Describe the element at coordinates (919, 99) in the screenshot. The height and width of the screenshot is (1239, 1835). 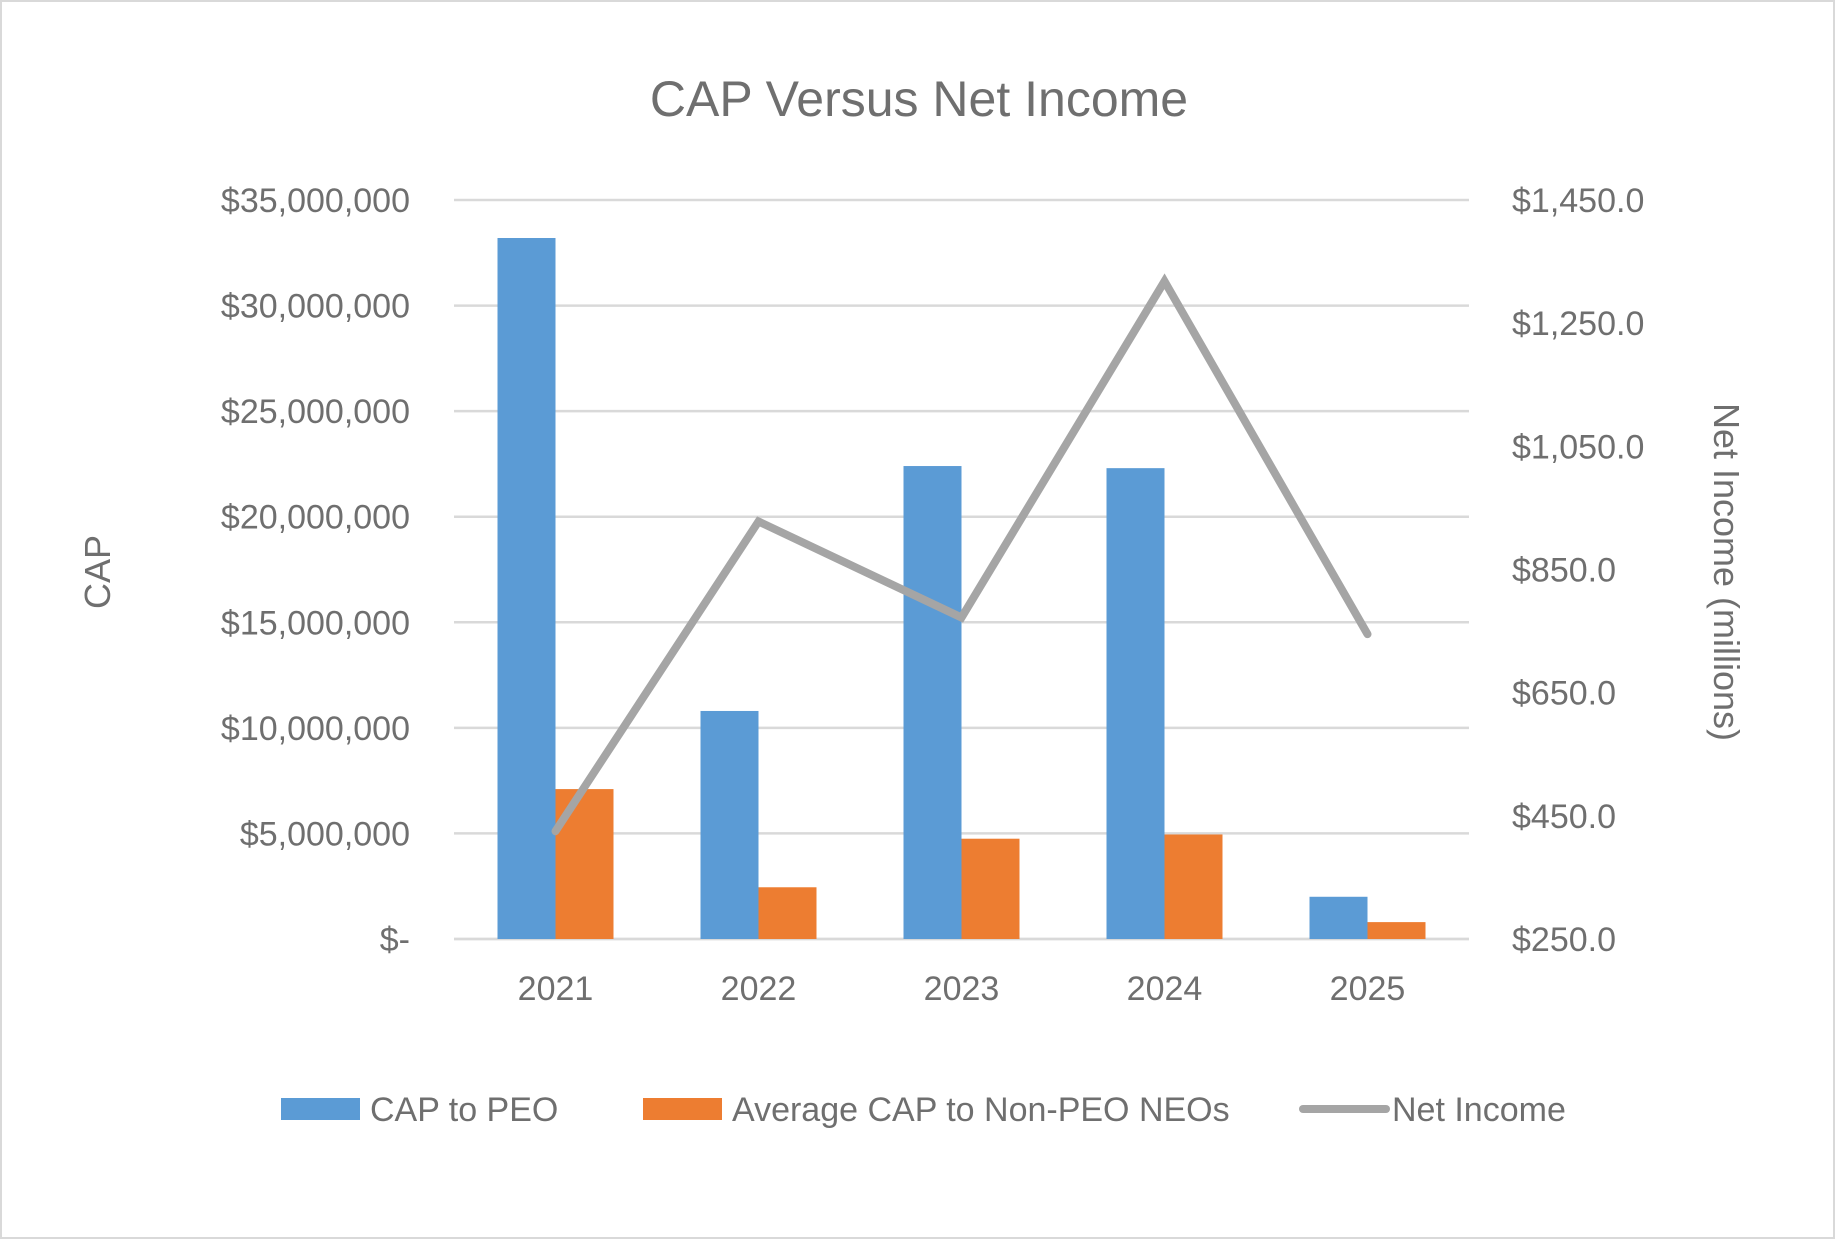
I see `chart-title: CAP Versus Net Income` at that location.